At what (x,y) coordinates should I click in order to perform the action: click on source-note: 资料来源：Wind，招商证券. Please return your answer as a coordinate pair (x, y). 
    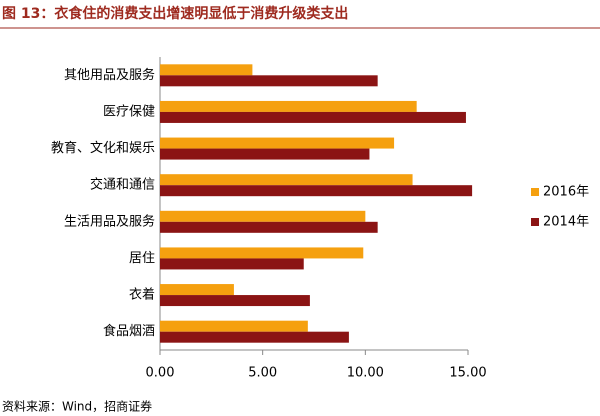
    Looking at the image, I should click on (77, 406).